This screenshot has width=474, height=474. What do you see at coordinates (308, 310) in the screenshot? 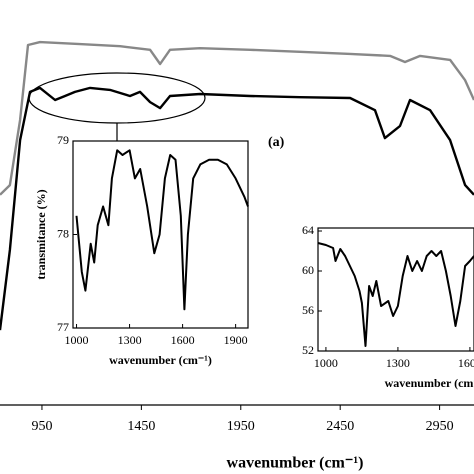
I see `y-tick-label: 56` at bounding box center [308, 310].